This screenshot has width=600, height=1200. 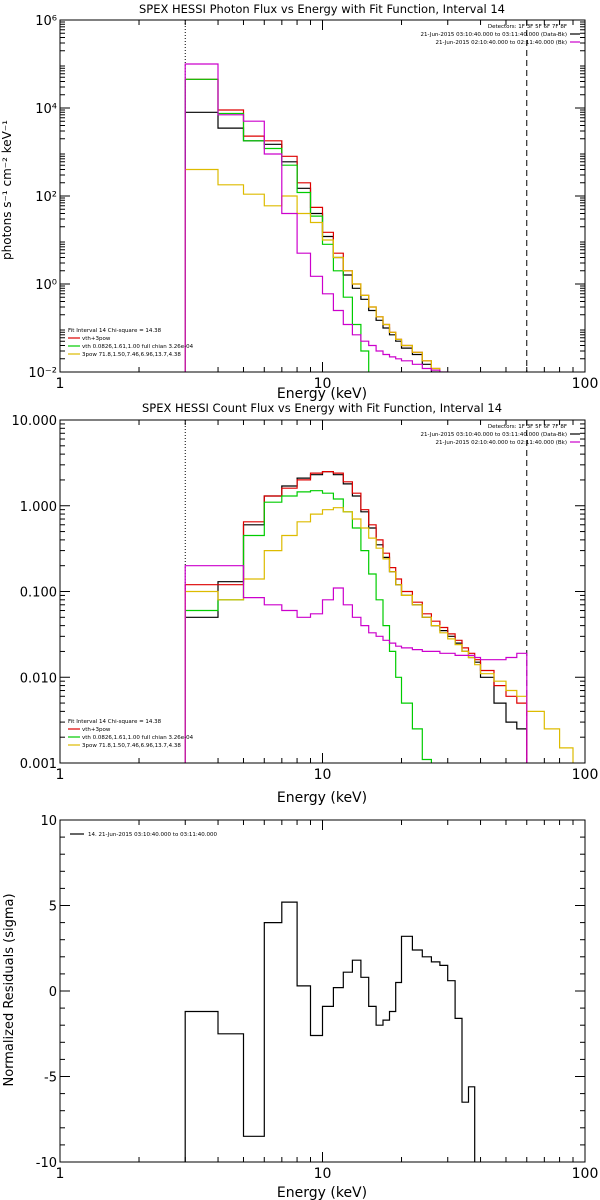 What do you see at coordinates (53, 992) in the screenshot?
I see `residuals-y-tick-label: 0` at bounding box center [53, 992].